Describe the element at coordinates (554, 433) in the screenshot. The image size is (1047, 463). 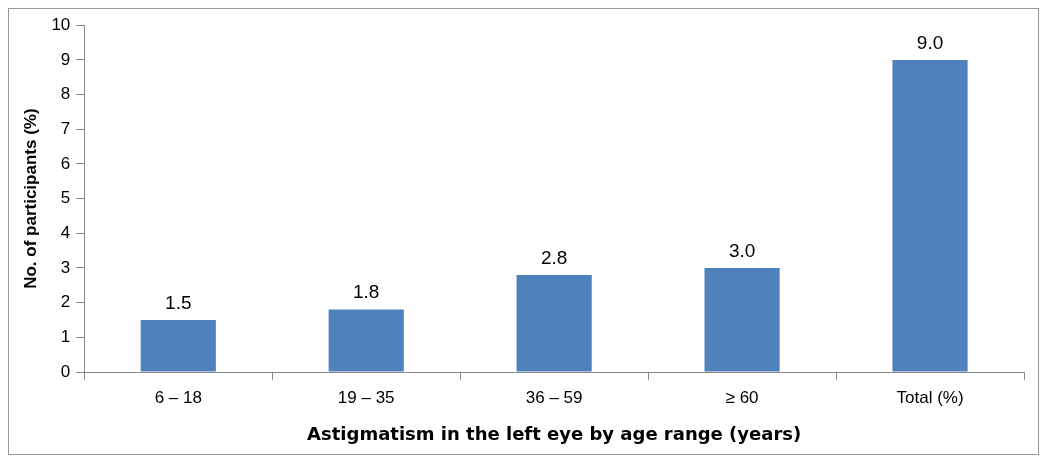
I see `x-axis-title: Astigmatism in the left eye by age range (years)` at that location.